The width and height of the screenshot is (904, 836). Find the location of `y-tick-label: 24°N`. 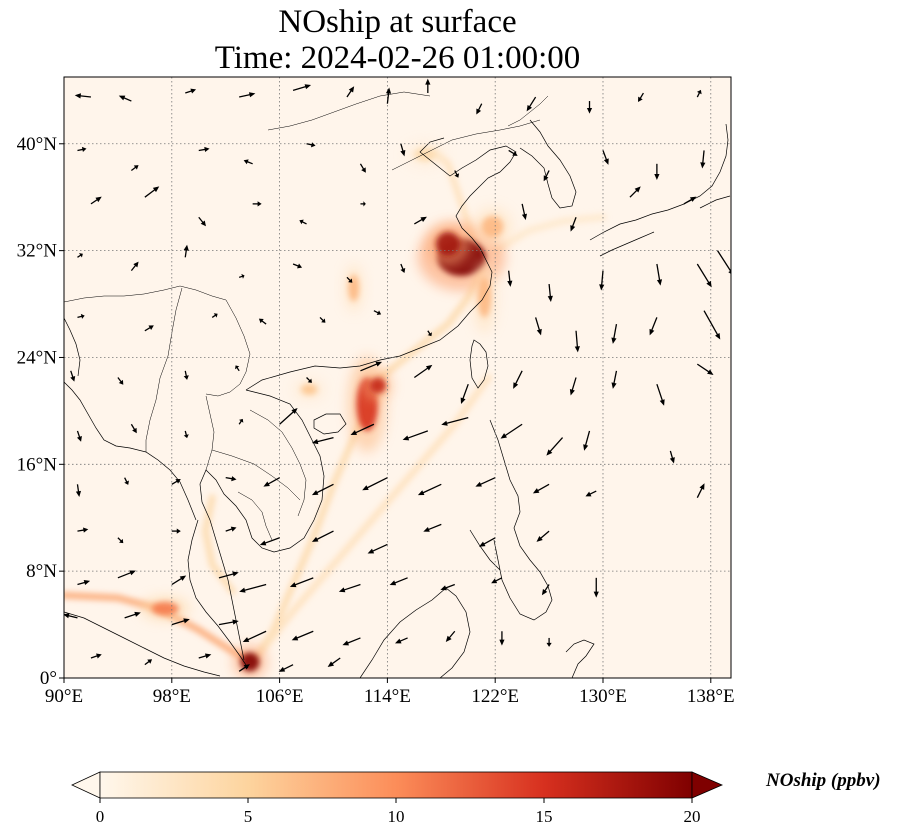

y-tick-label: 24°N is located at coordinates (37, 357).